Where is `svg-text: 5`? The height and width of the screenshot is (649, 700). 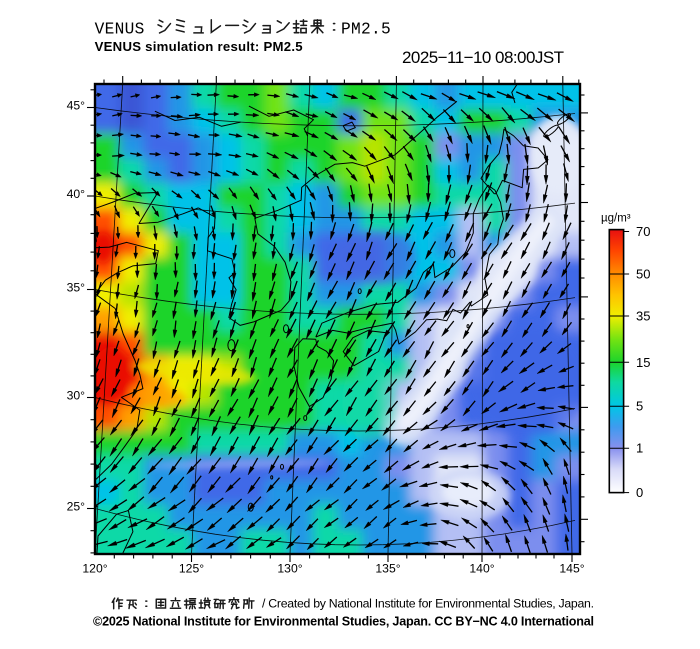
svg-text: 5 is located at coordinates (639, 406).